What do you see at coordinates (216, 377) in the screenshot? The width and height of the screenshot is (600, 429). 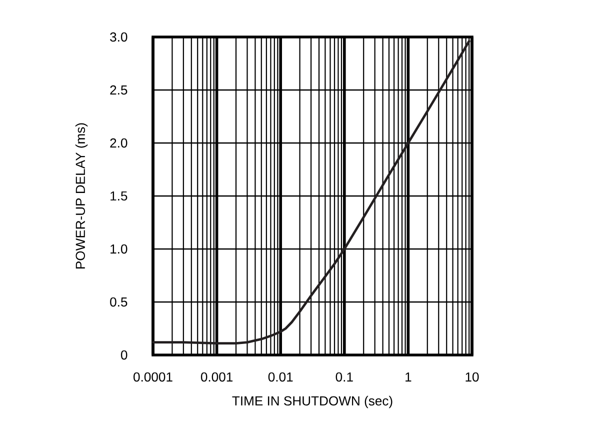 I see `x-tick-label: 0.001` at bounding box center [216, 377].